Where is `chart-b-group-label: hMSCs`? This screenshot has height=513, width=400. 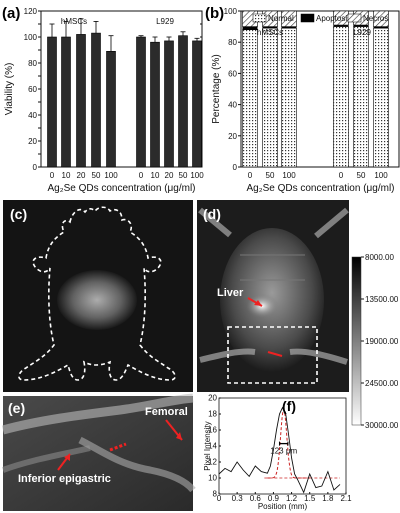 chart-b-group-label: hMSCs is located at coordinates (270, 32).